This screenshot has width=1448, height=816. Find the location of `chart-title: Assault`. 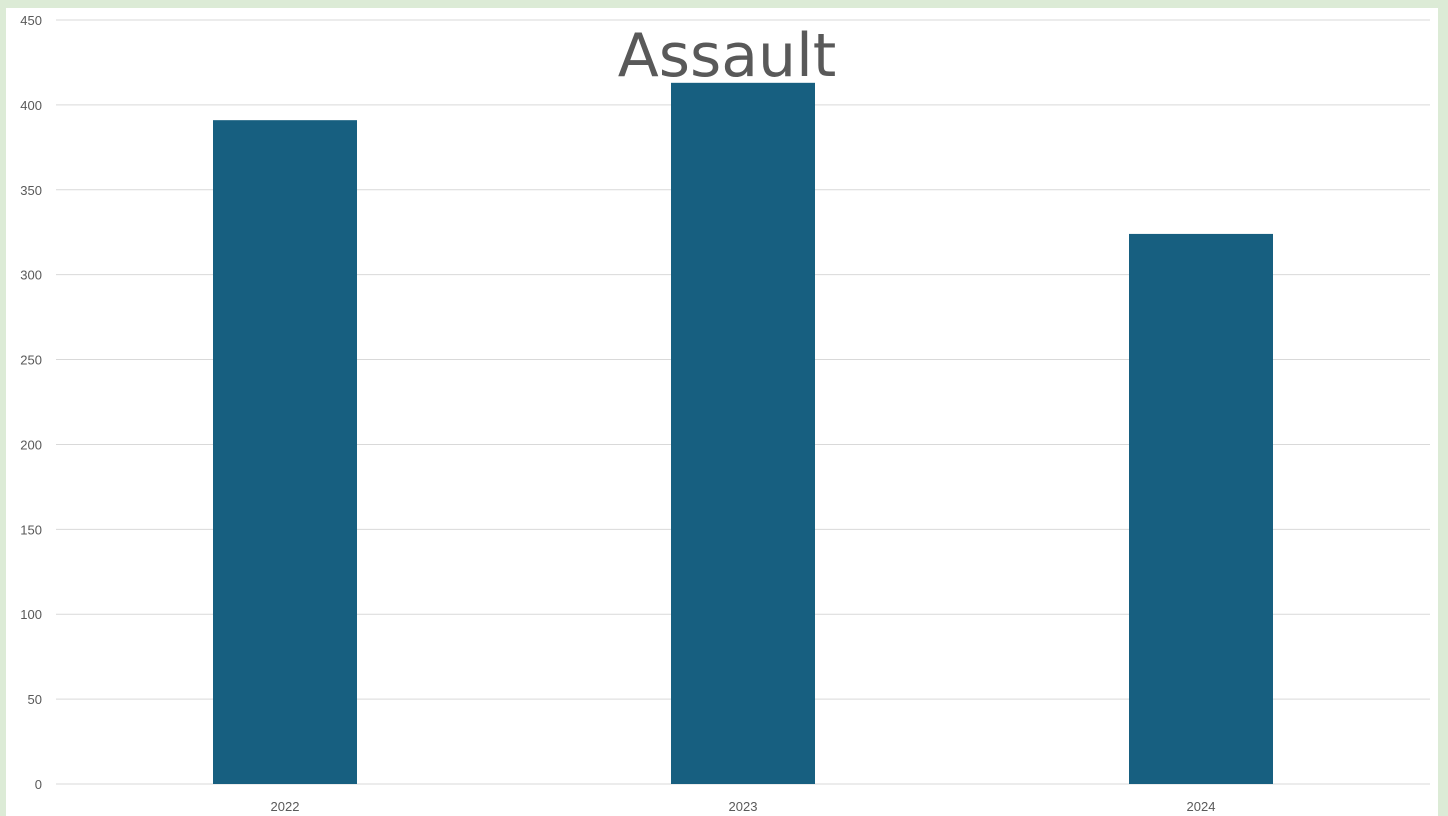

chart-title: Assault is located at coordinates (727, 56).